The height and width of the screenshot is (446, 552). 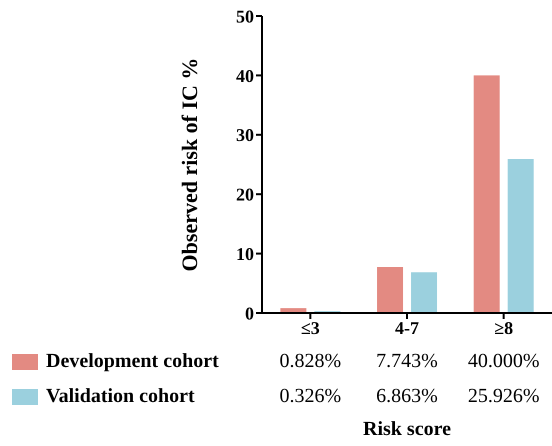 I want to click on y-tick-label: 30, so click(x=245, y=135).